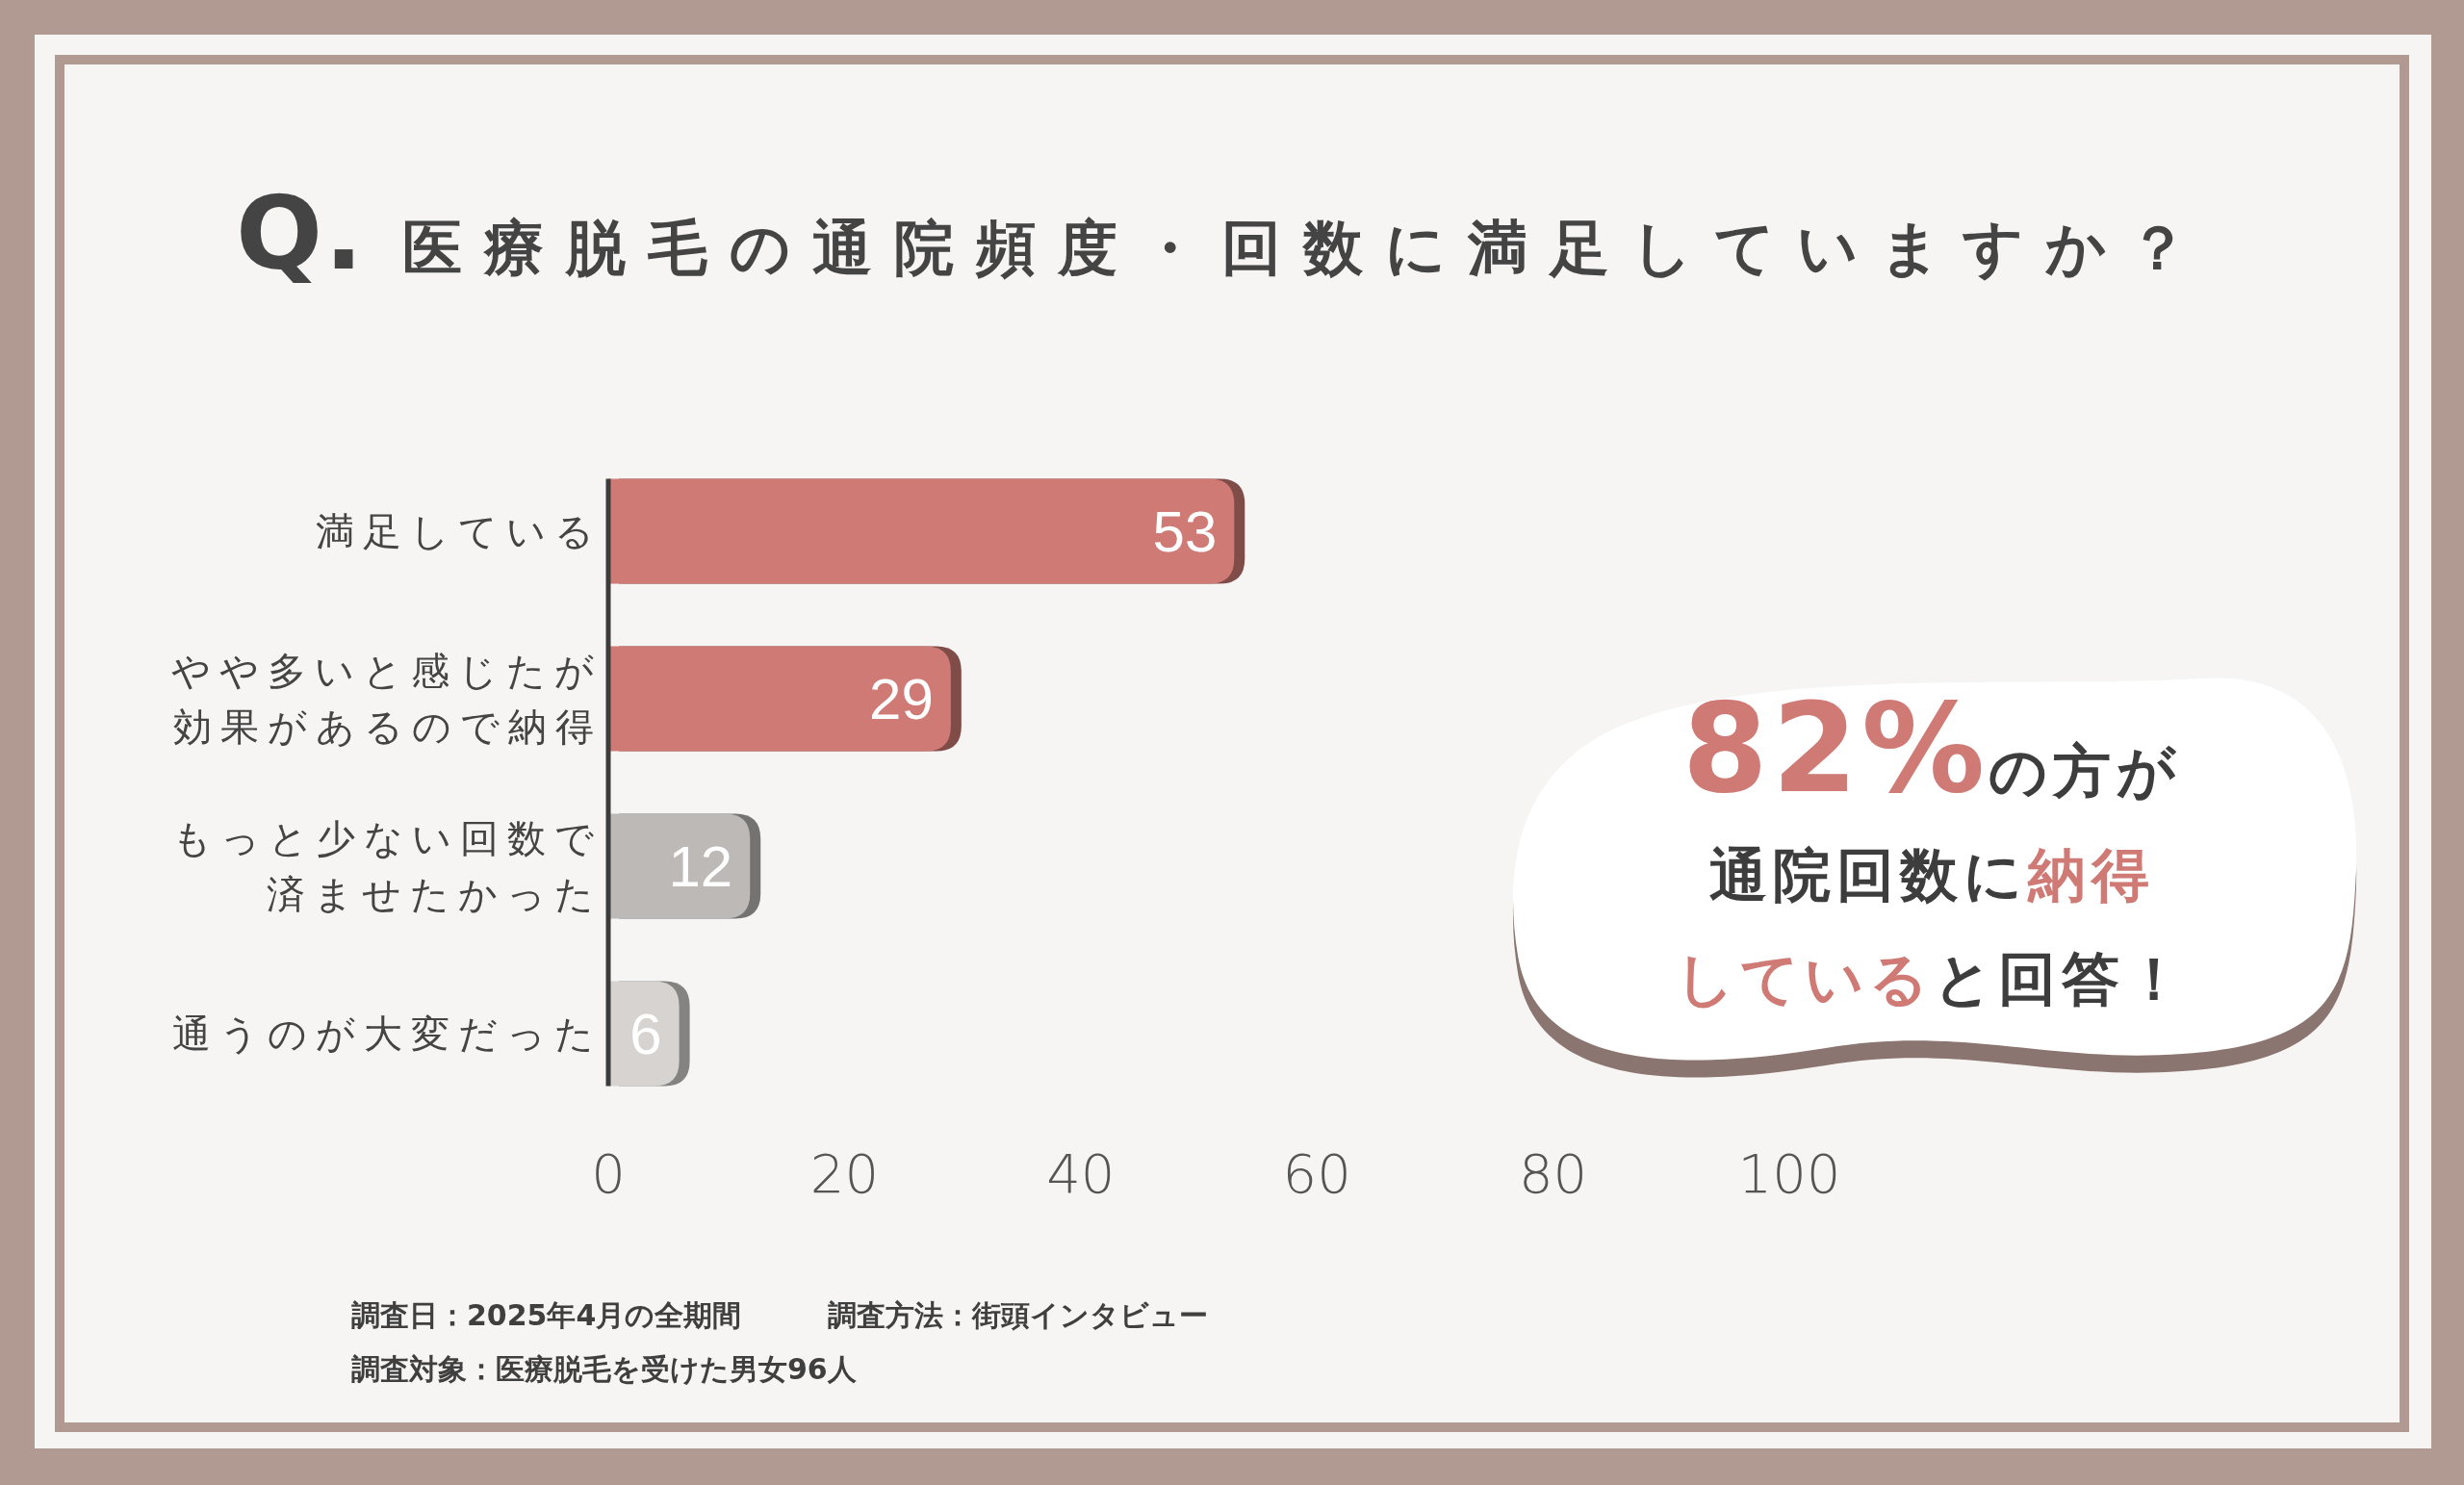 The height and width of the screenshot is (1485, 2464). I want to click on y-tick-label: 満足している, so click(459, 531).